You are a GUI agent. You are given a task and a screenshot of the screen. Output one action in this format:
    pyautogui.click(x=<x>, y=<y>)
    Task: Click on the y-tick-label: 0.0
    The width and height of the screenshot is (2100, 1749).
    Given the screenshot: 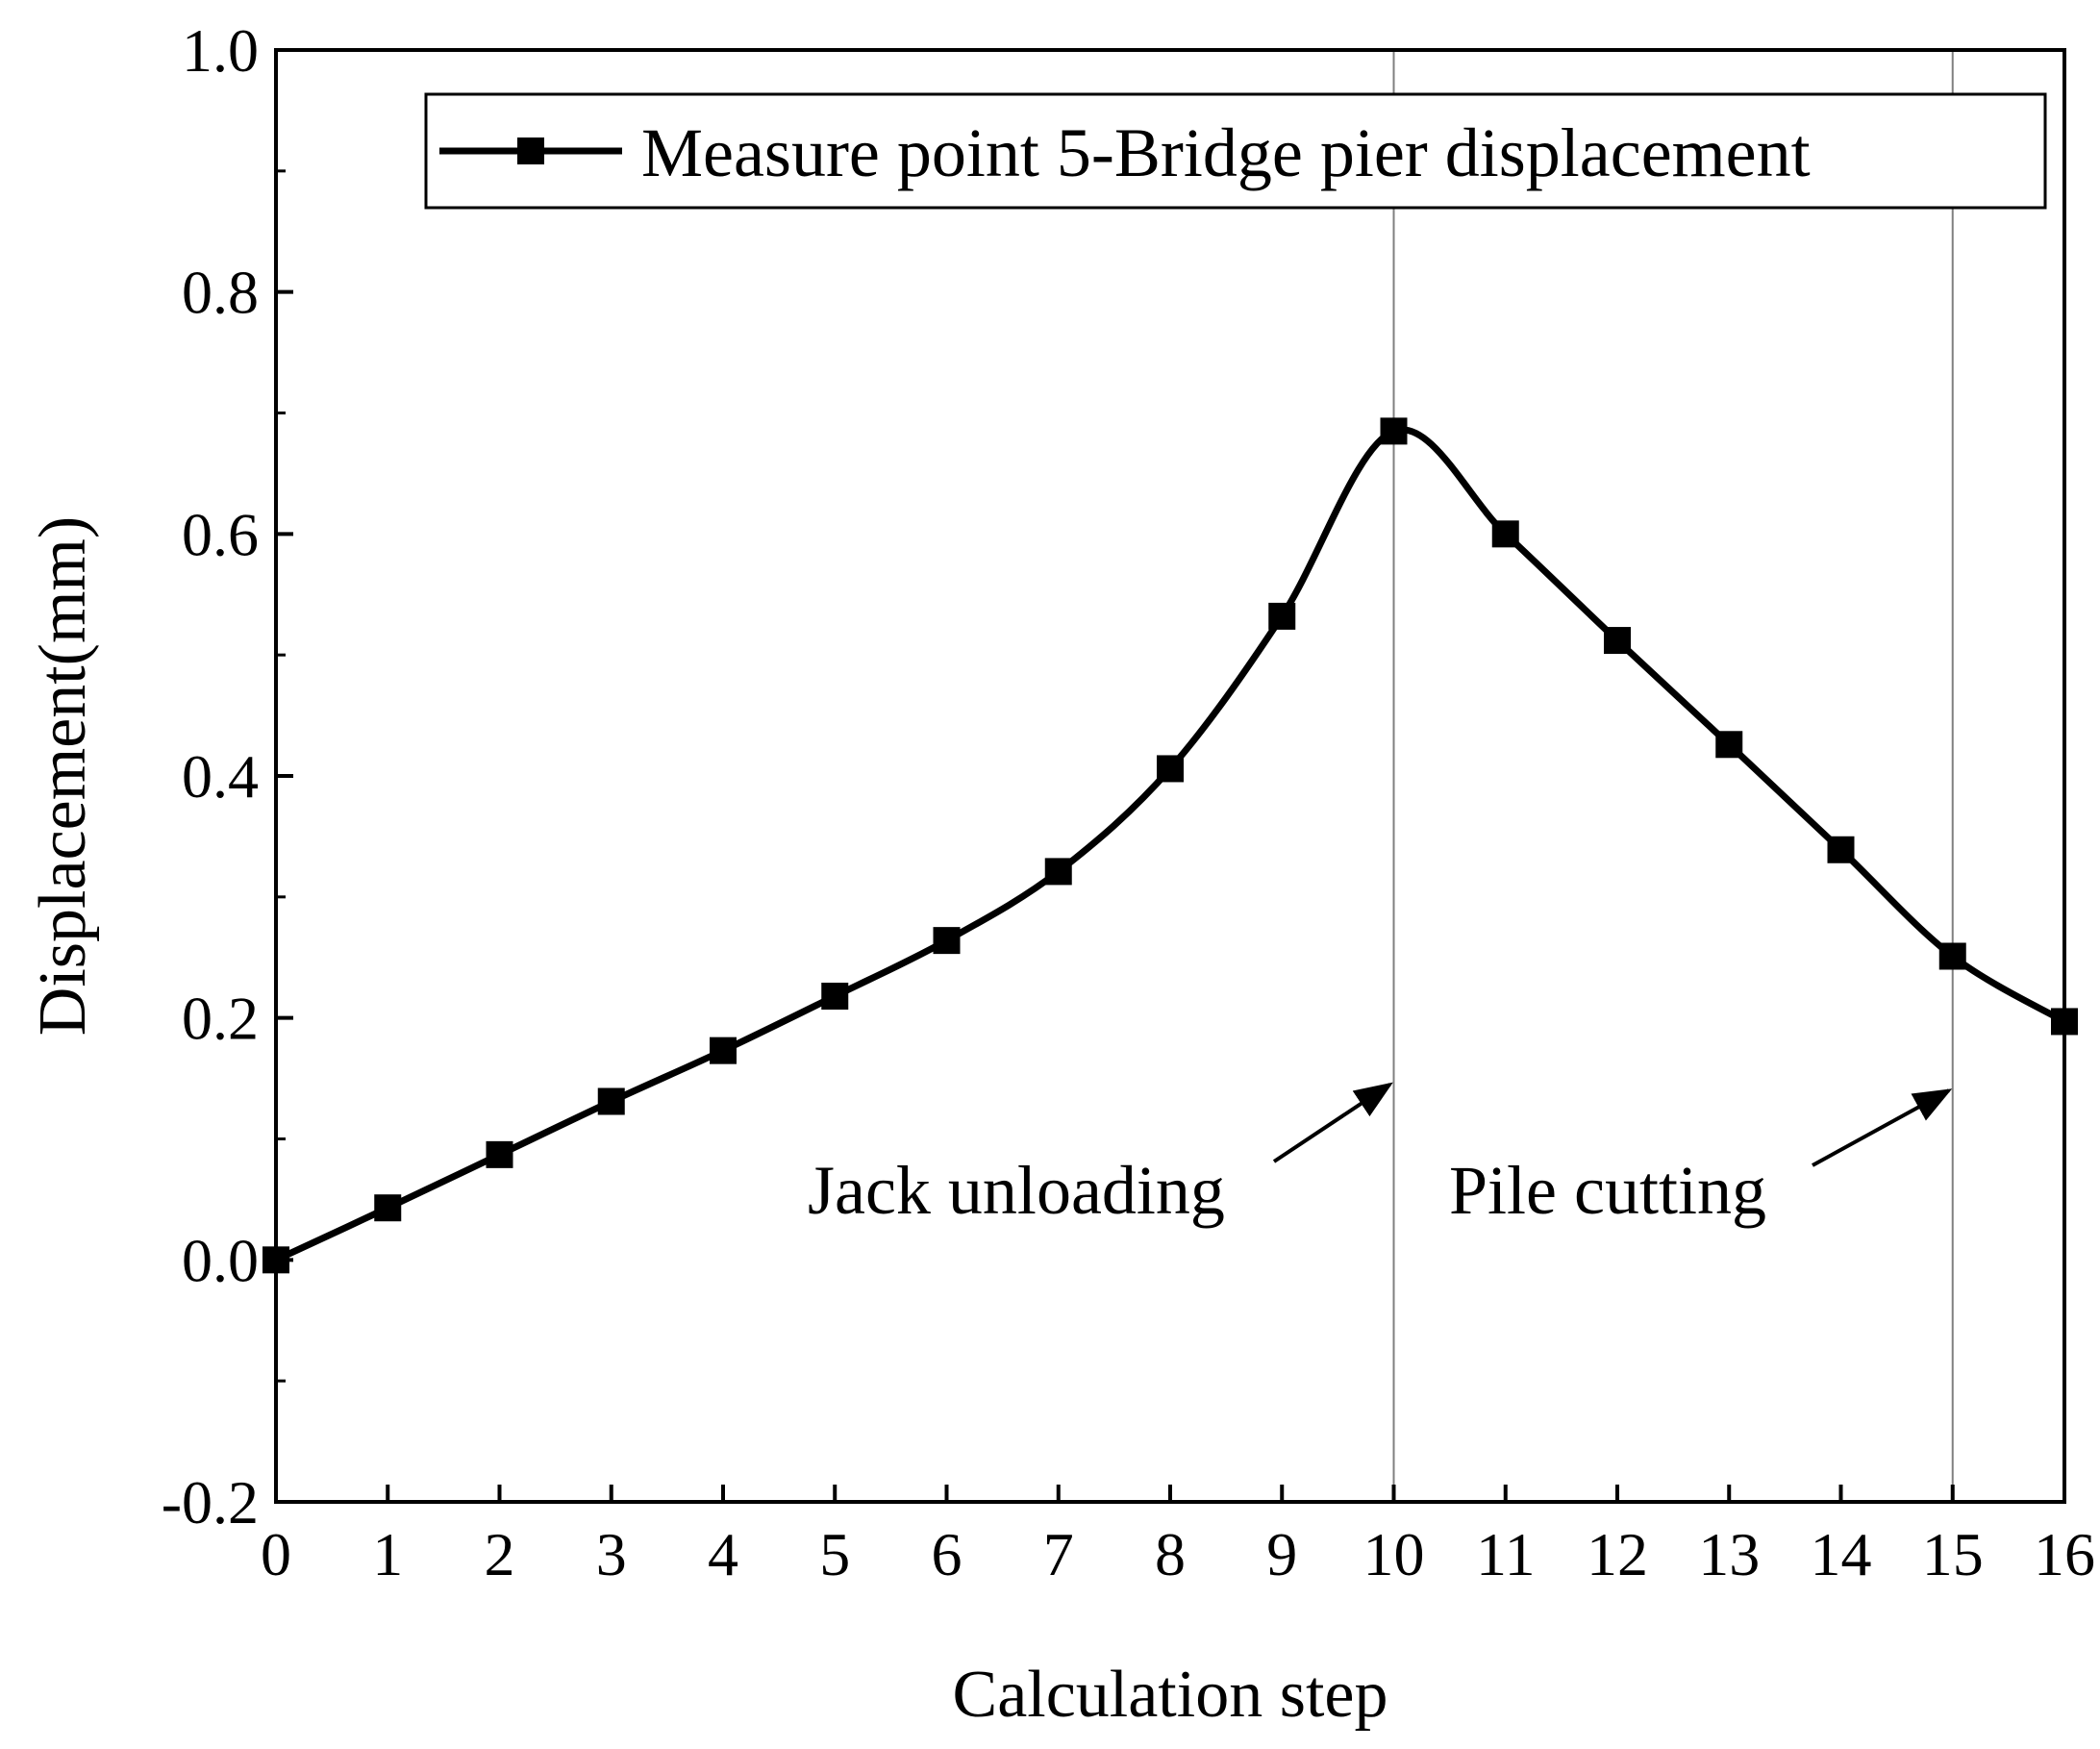 What is the action you would take?
    pyautogui.click(x=221, y=1260)
    